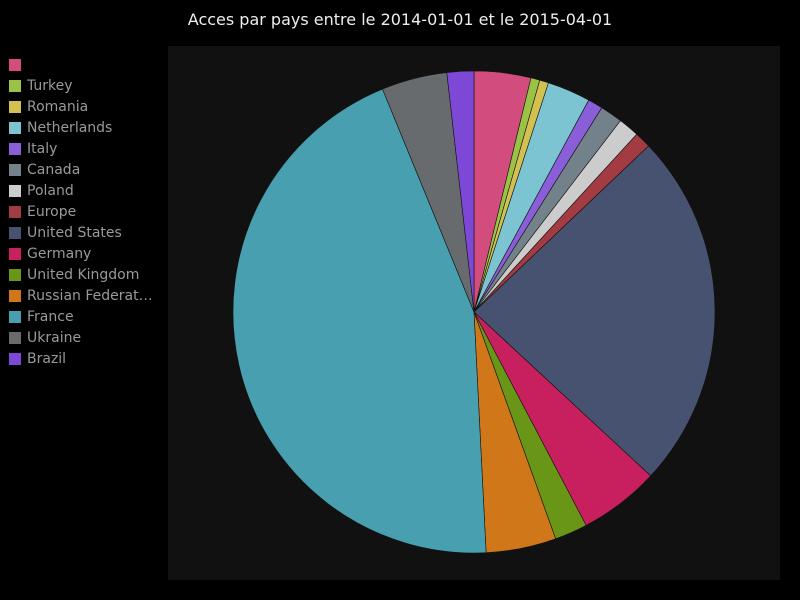  I want to click on legend-item: France, so click(84, 316).